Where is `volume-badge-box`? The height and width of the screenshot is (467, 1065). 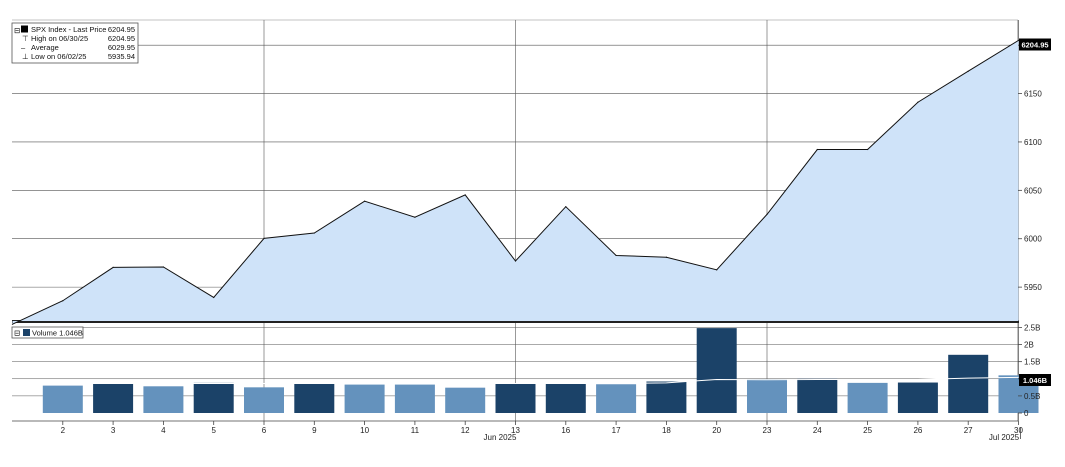 volume-badge-box is located at coordinates (1035, 380).